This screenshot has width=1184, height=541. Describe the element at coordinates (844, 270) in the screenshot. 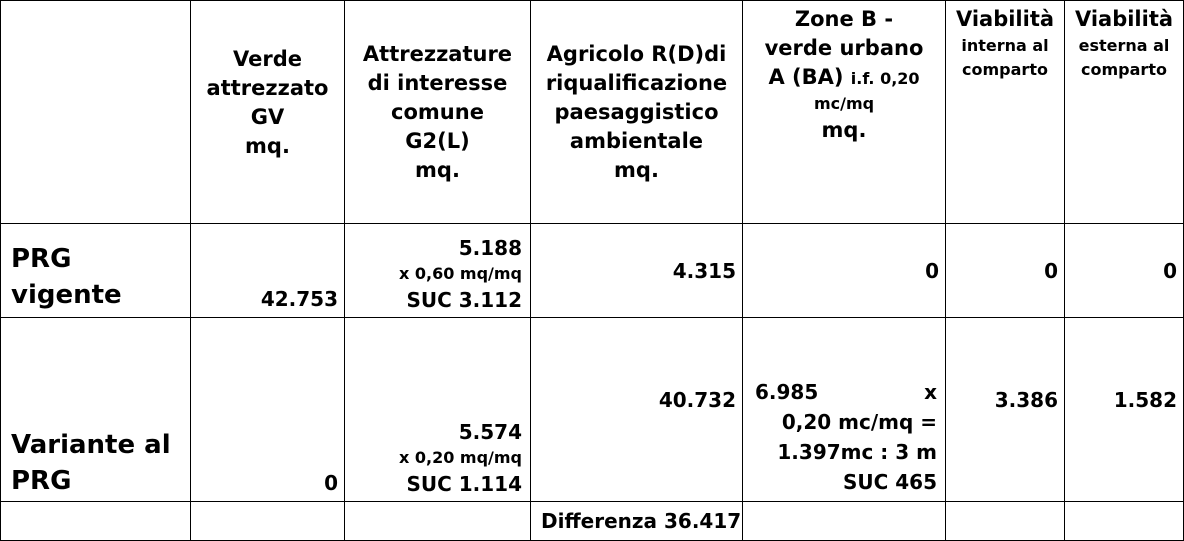

I see `cell-vigente-zone: 0` at that location.